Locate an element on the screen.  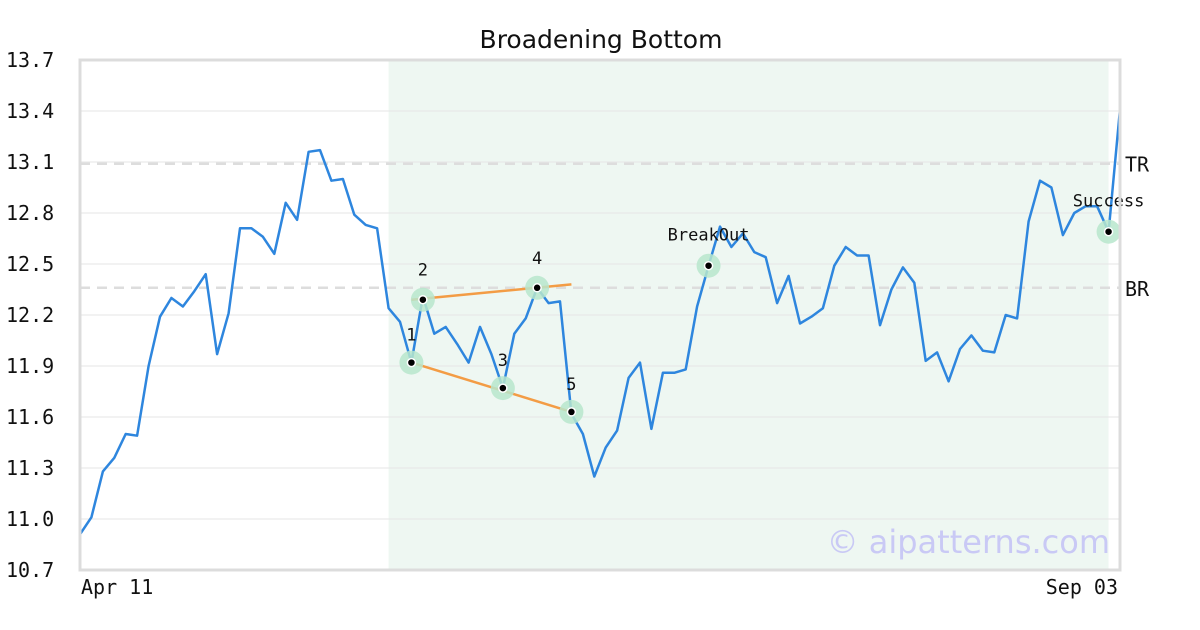
y-tick-label: 11.0 is located at coordinates (30, 519).